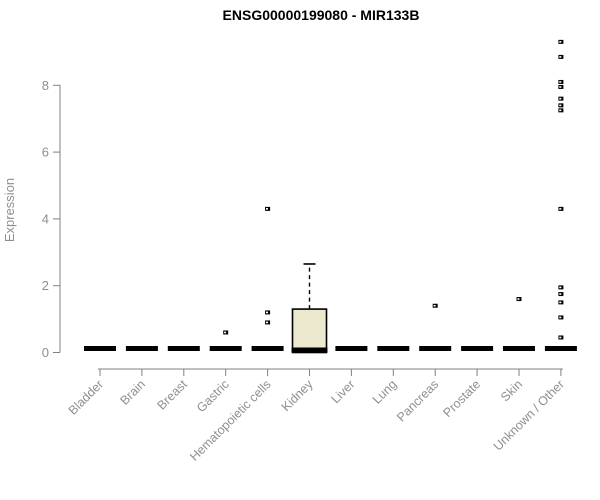  What do you see at coordinates (309, 350) in the screenshot?
I see `median-line` at bounding box center [309, 350].